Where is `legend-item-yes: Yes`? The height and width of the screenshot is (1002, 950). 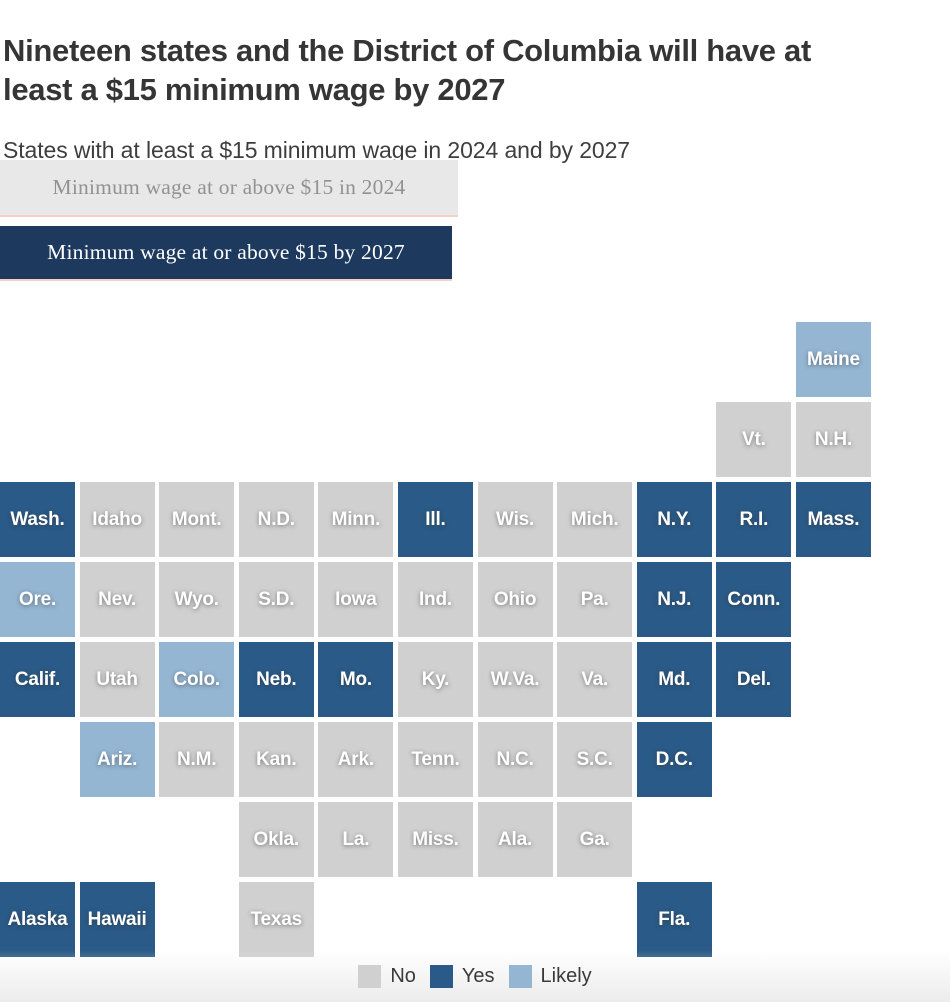
legend-item-yes: Yes is located at coordinates (462, 976).